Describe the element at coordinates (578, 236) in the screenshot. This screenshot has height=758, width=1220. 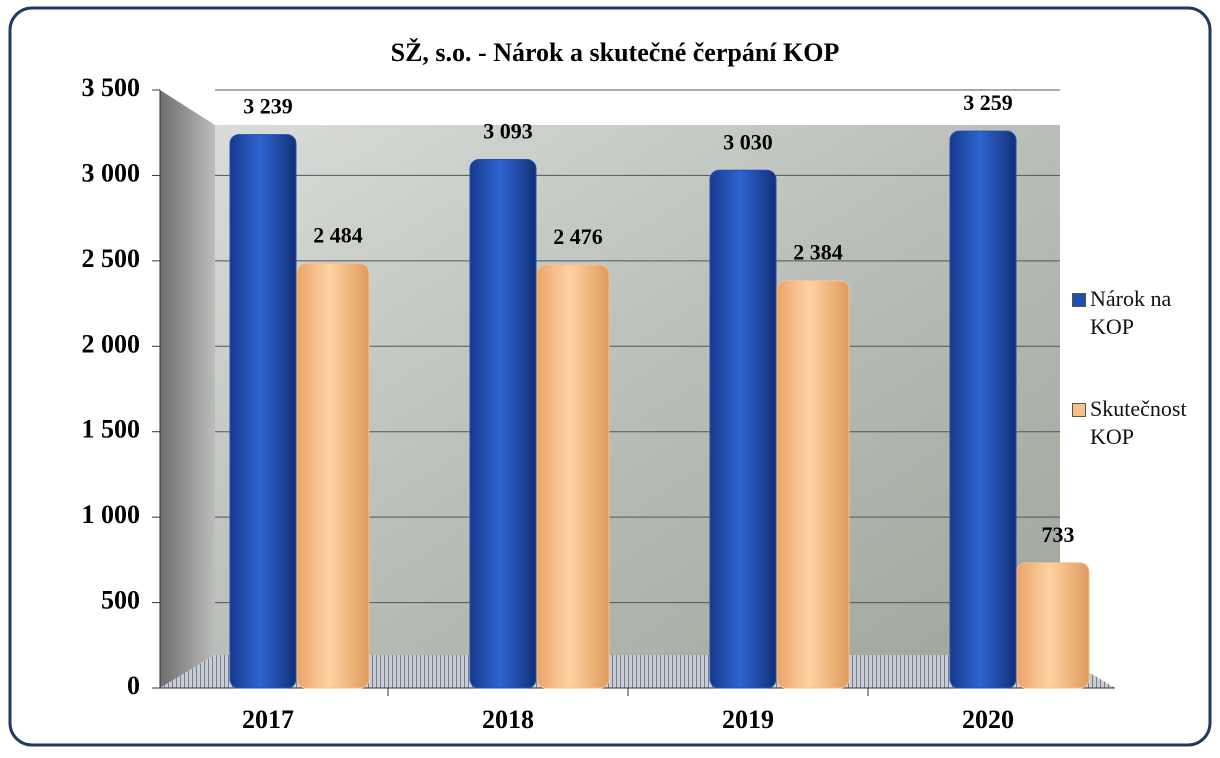
I see `value-label: 2 476` at that location.